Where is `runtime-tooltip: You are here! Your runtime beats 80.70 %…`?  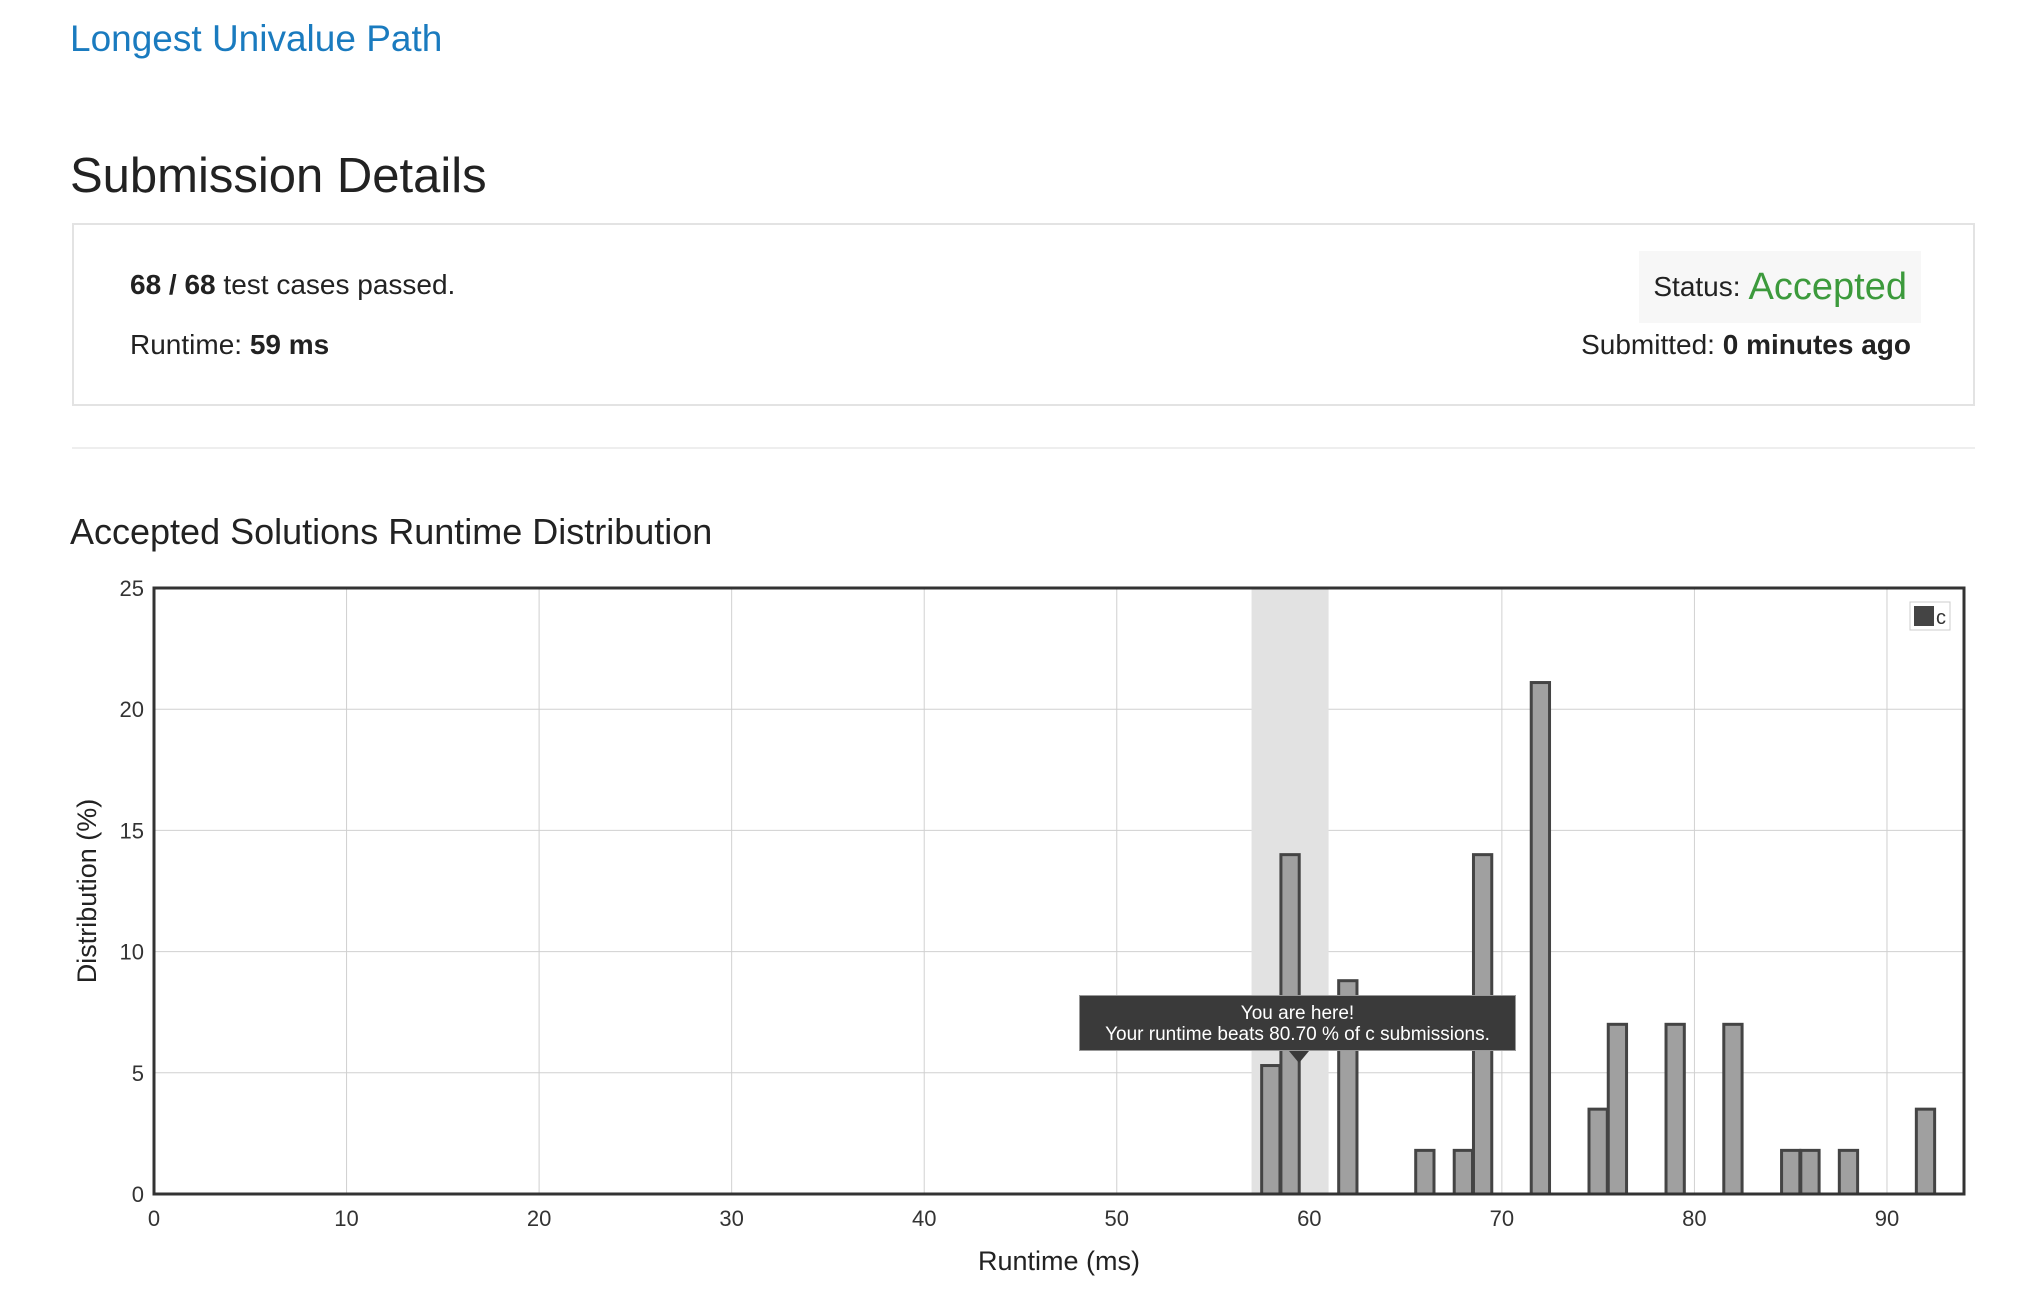
runtime-tooltip: You are here! Your runtime beats 80.70 %… is located at coordinates (1297, 1023).